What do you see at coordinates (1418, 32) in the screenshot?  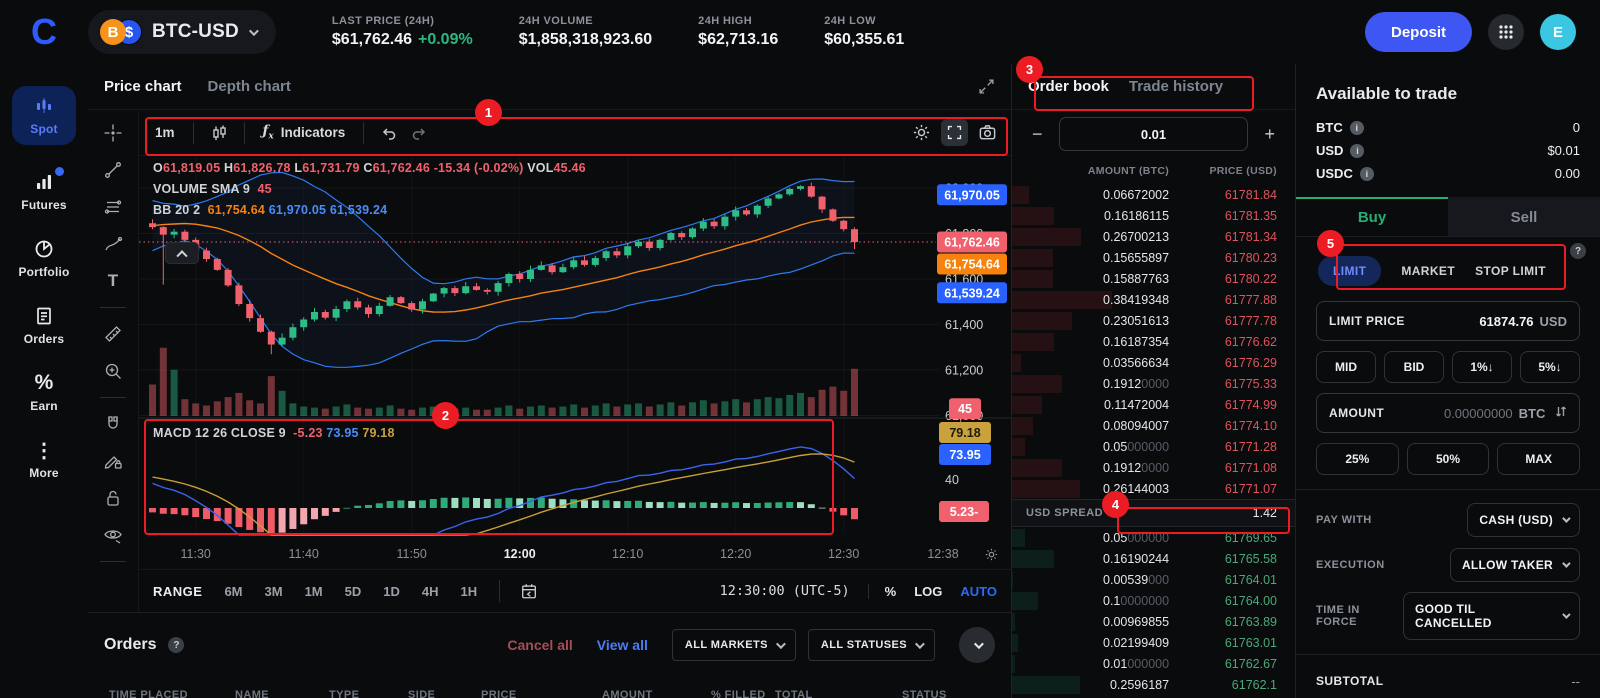 I see `deposit-button: Deposit` at bounding box center [1418, 32].